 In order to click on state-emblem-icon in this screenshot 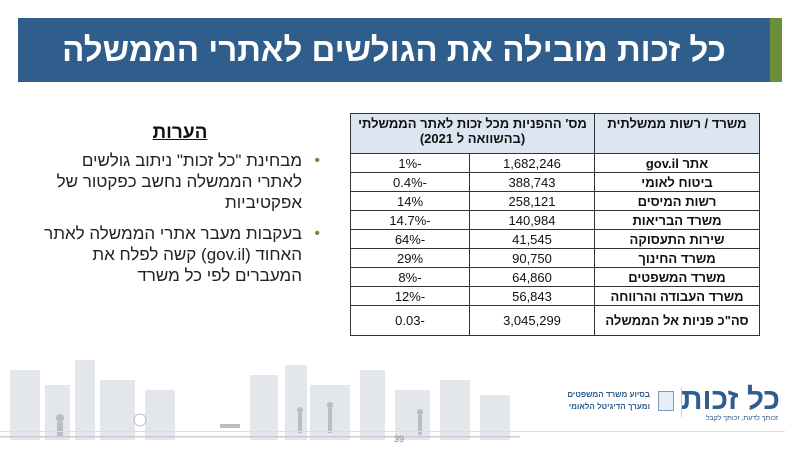, I will do `click(666, 401)`.